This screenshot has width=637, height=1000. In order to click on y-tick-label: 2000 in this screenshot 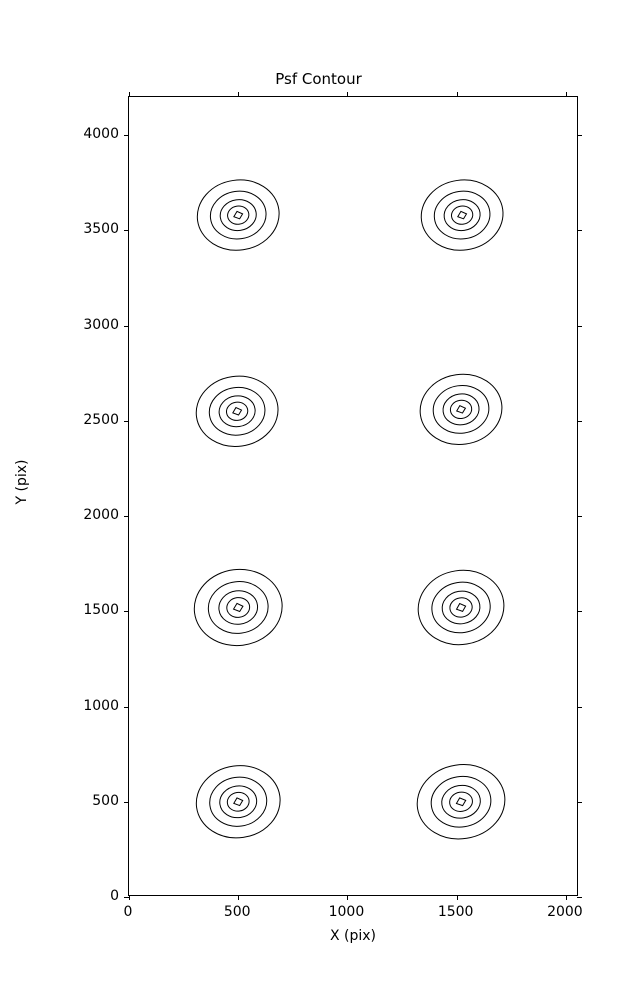, I will do `click(101, 515)`.